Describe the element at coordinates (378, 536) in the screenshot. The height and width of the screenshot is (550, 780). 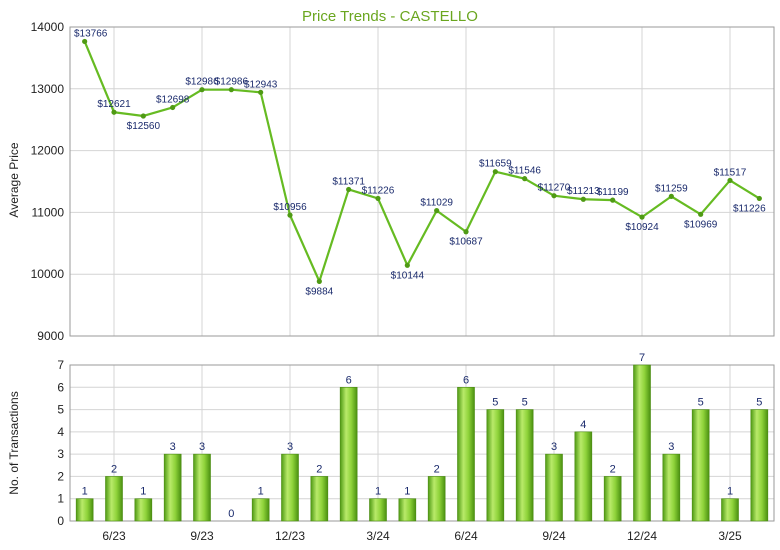
I see `x-tick-label: 3/24` at that location.